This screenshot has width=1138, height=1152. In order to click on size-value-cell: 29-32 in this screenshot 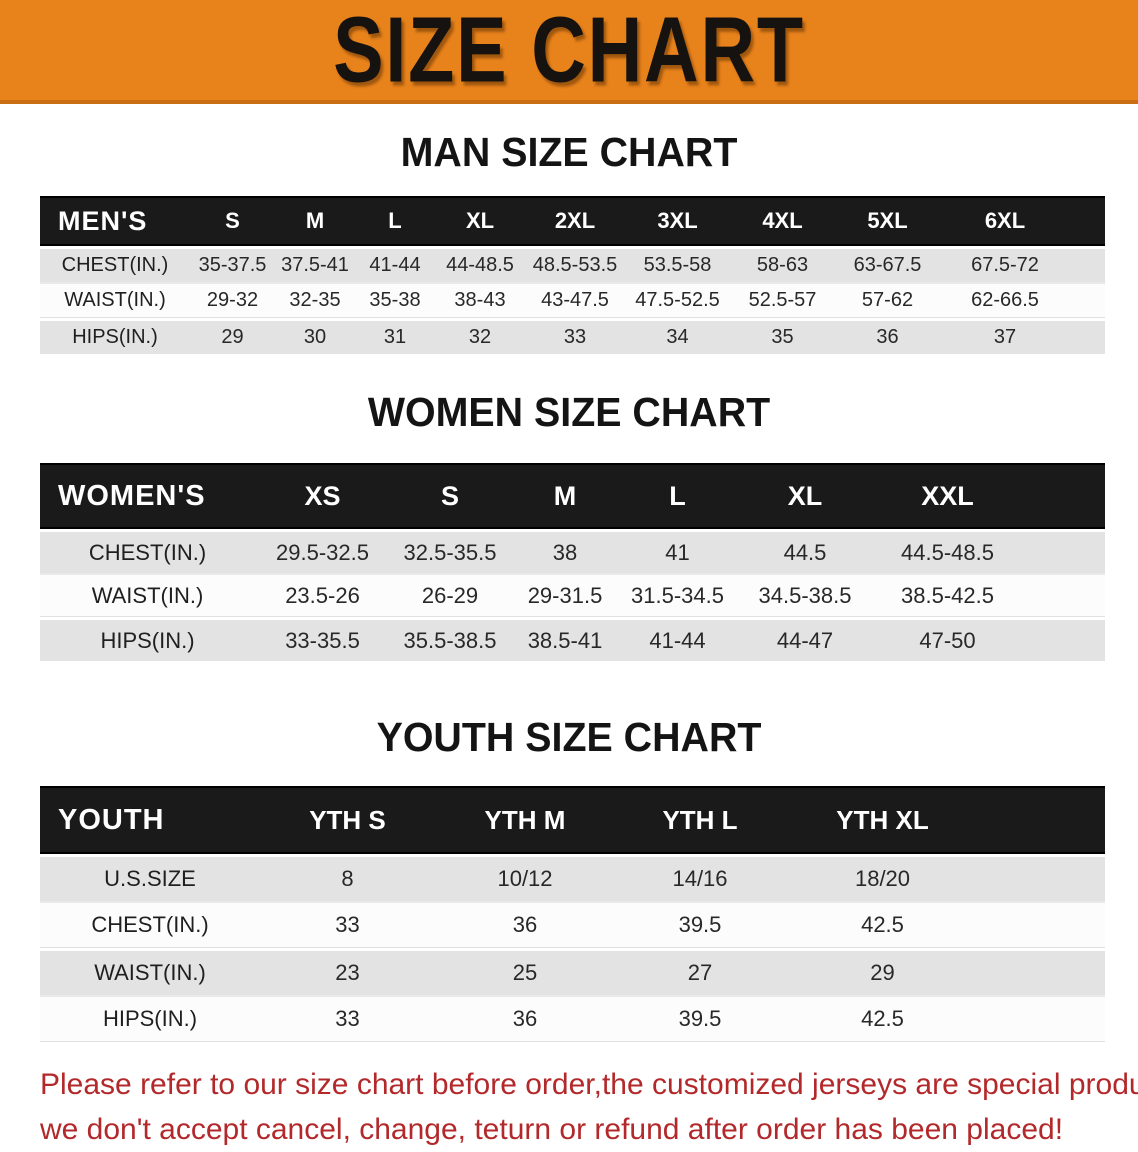, I will do `click(232, 300)`.